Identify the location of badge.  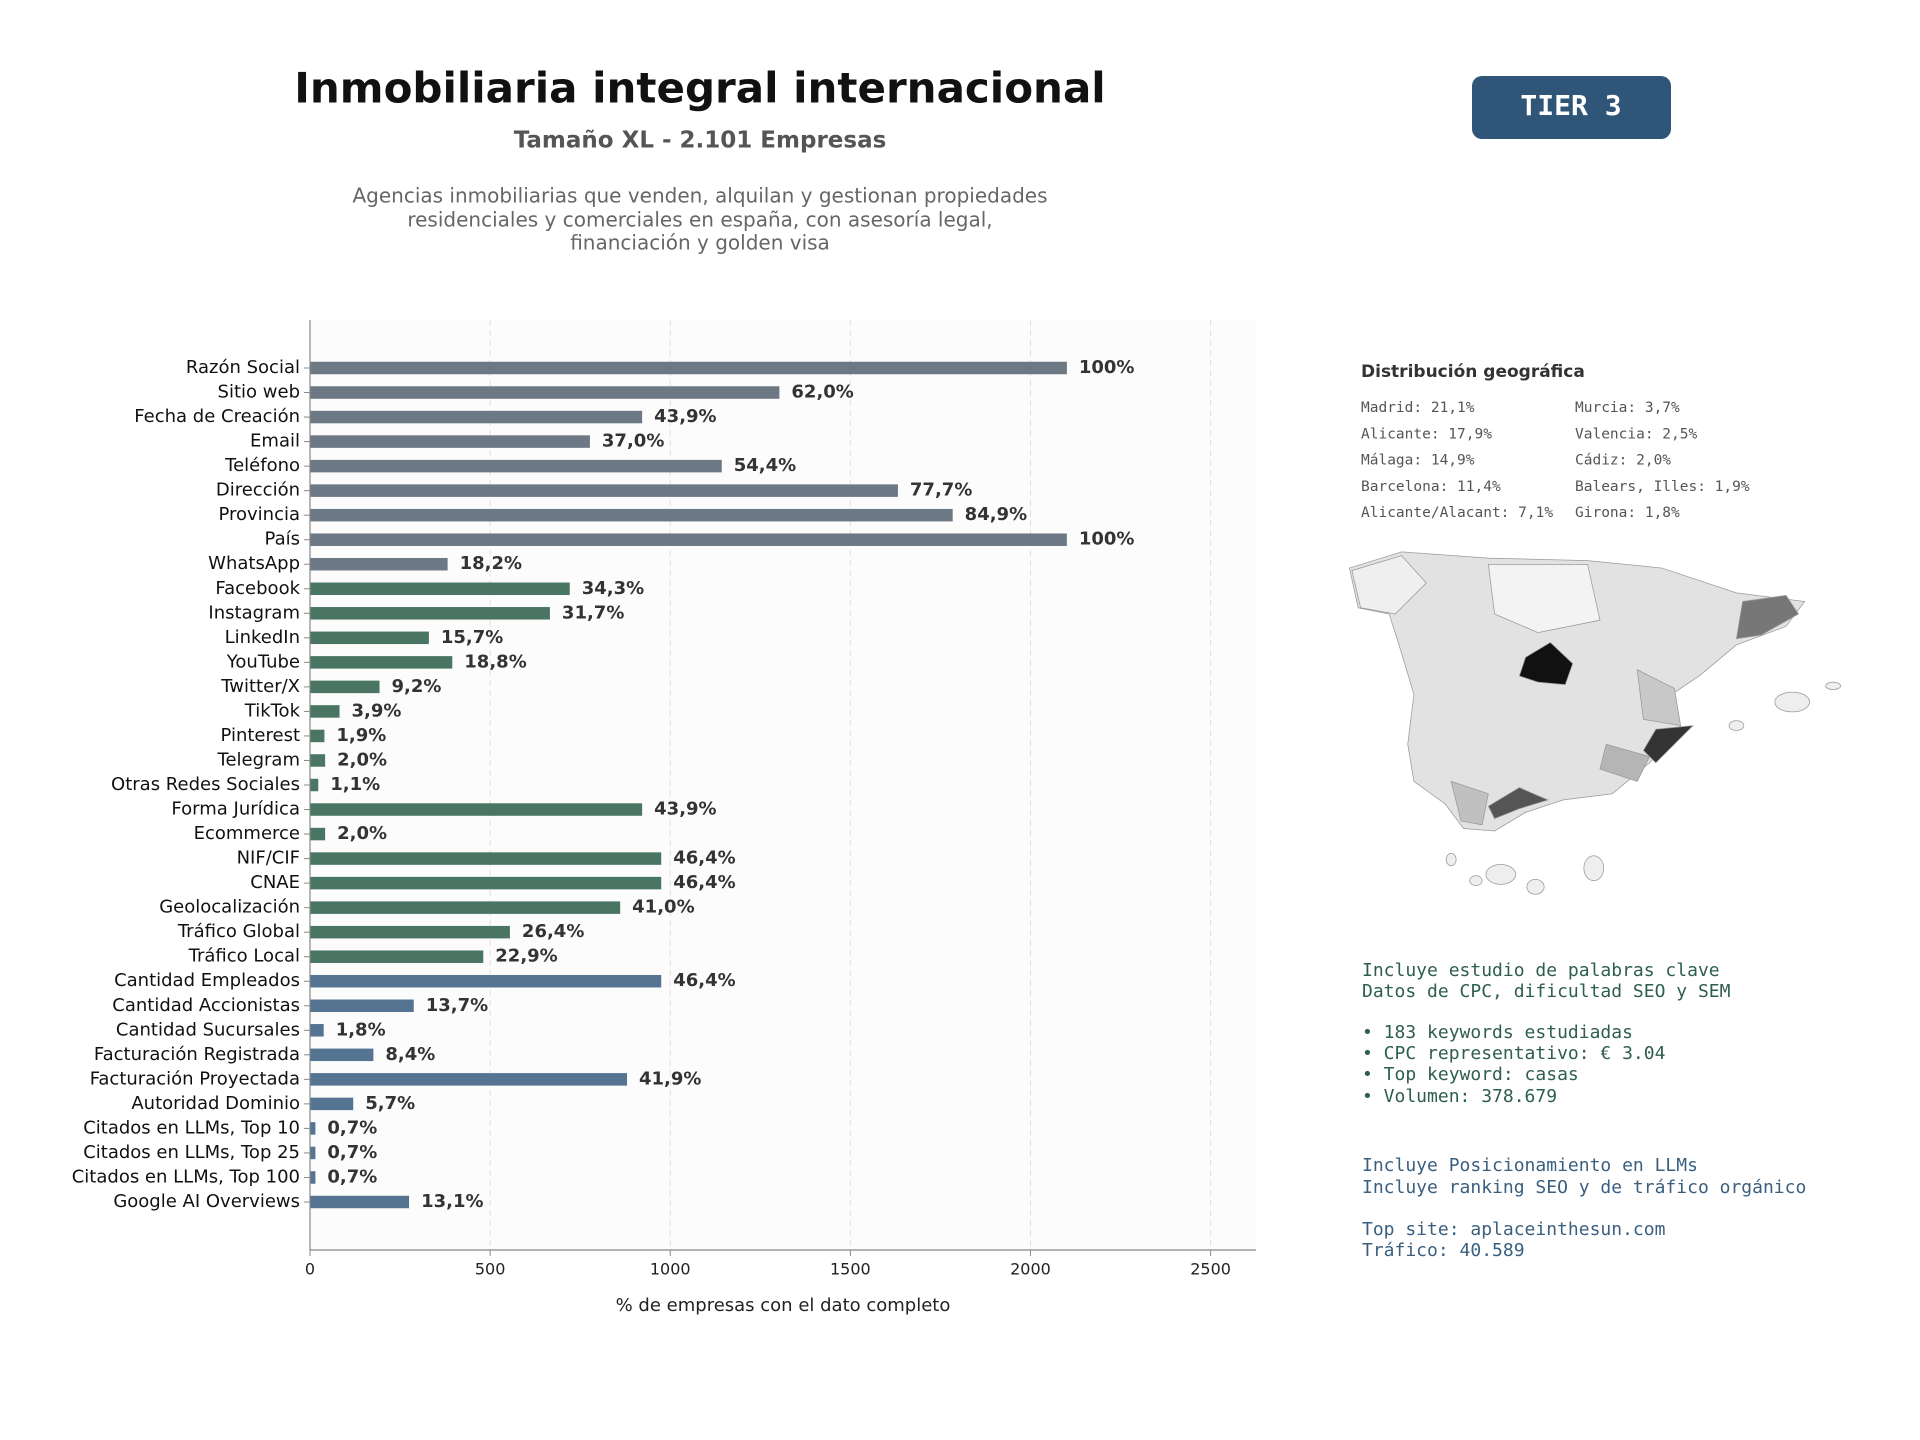
(1571, 107).